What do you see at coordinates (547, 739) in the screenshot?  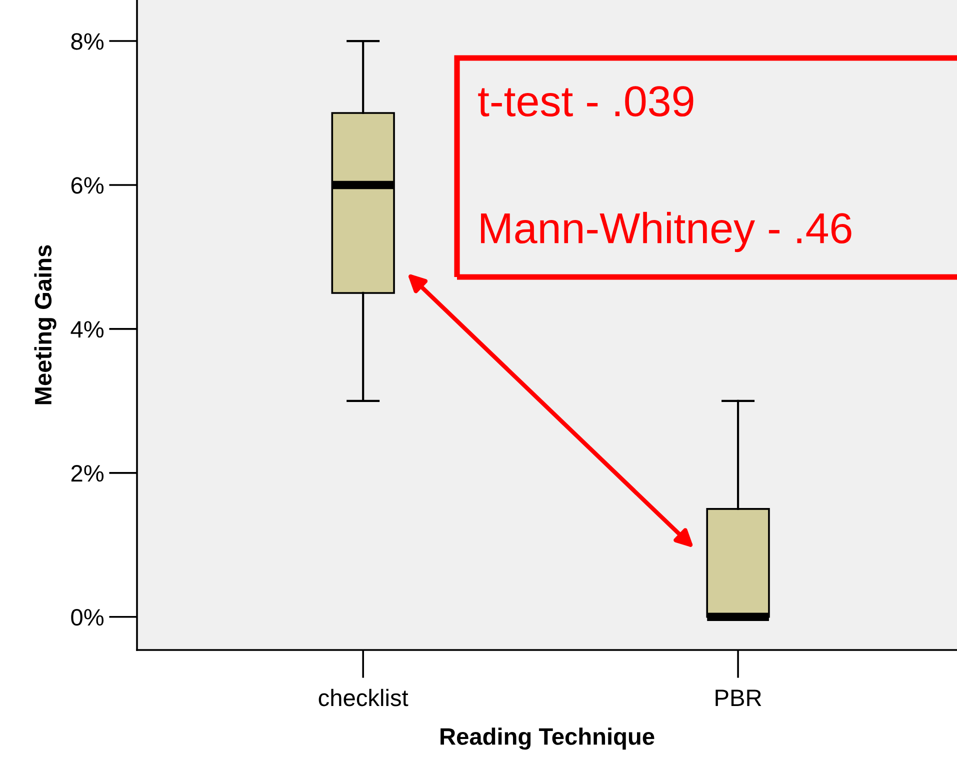 I see `x-axis-title: Reading Technique` at bounding box center [547, 739].